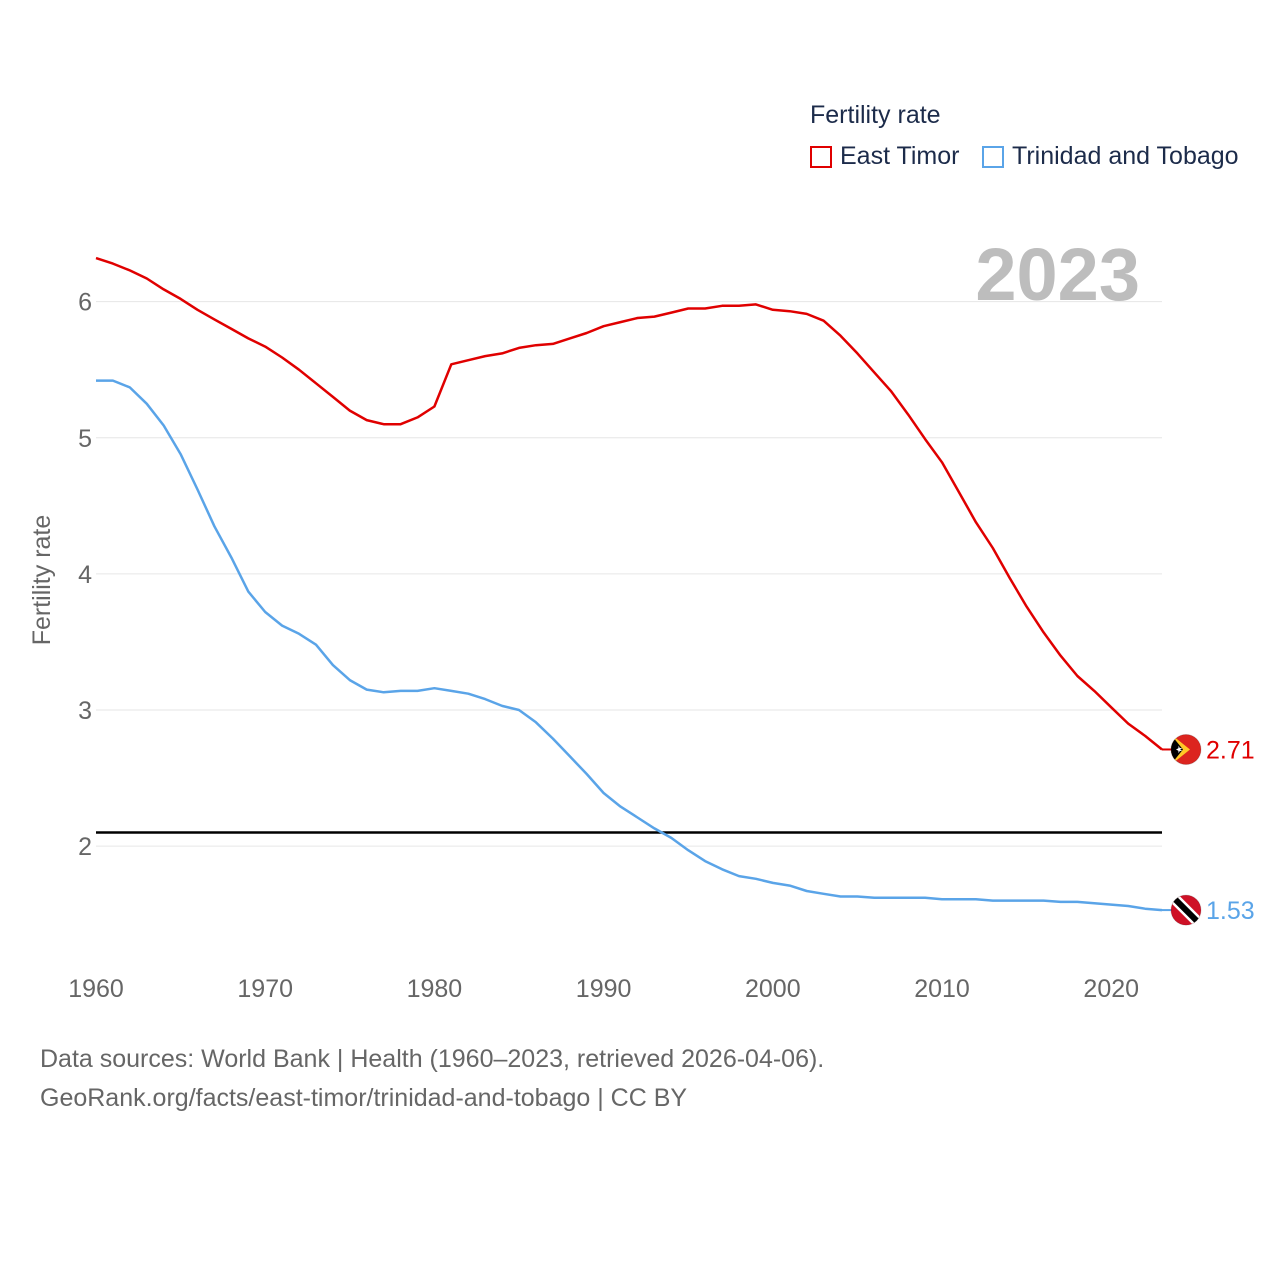 Image resolution: width=1280 pixels, height=1280 pixels. Describe the element at coordinates (942, 989) in the screenshot. I see `x-tick-label: 2010` at that location.